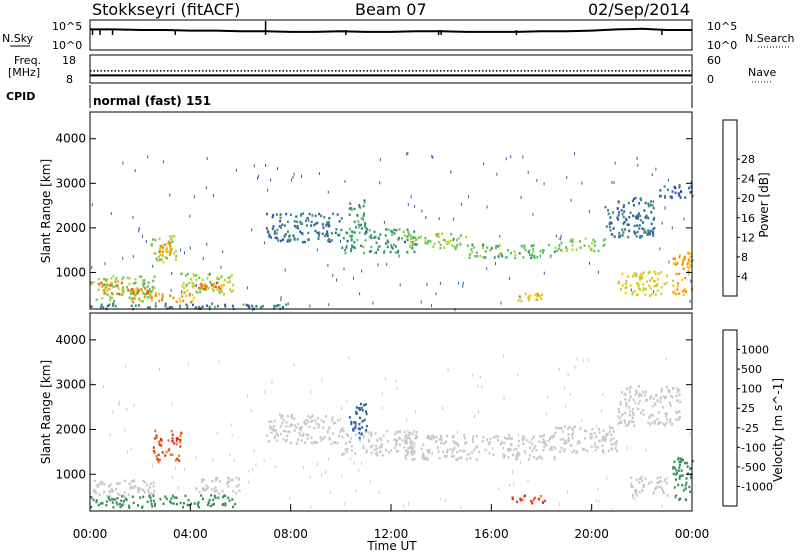 This screenshot has width=800, height=554. Describe the element at coordinates (491, 534) in the screenshot. I see `x-tick-label: 16:00` at that location.